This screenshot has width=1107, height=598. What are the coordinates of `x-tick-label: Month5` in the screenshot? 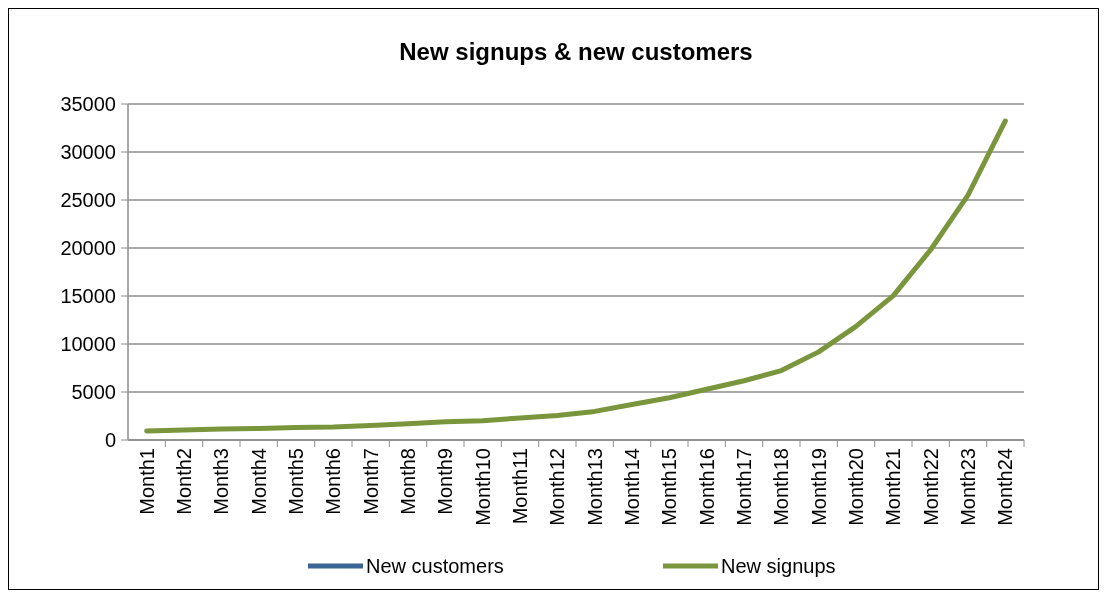 It's located at (296, 481).